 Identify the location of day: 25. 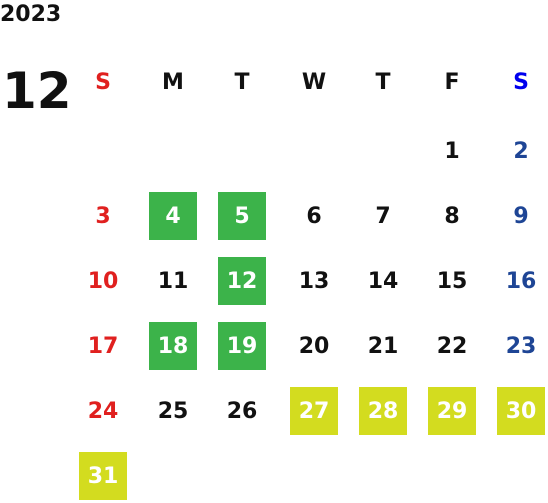
(173, 411).